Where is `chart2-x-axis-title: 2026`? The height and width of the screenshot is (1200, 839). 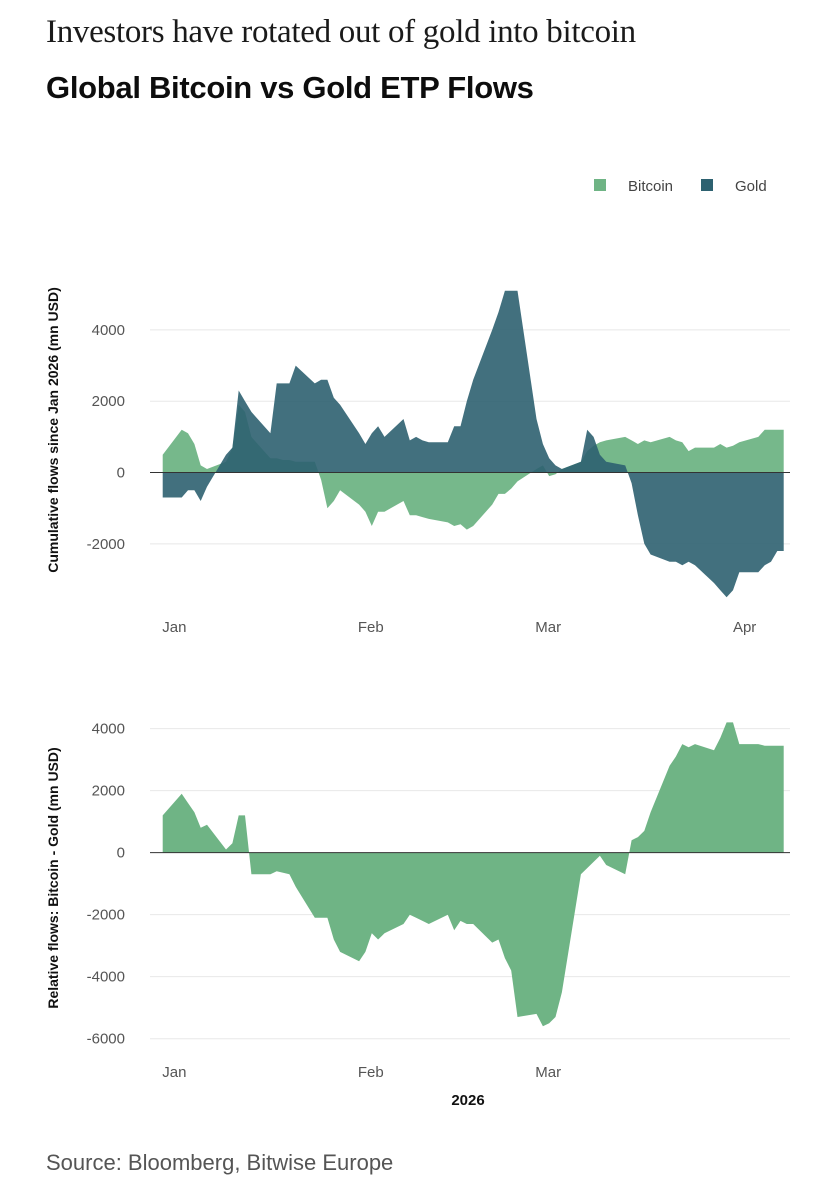 chart2-x-axis-title: 2026 is located at coordinates (467, 1100).